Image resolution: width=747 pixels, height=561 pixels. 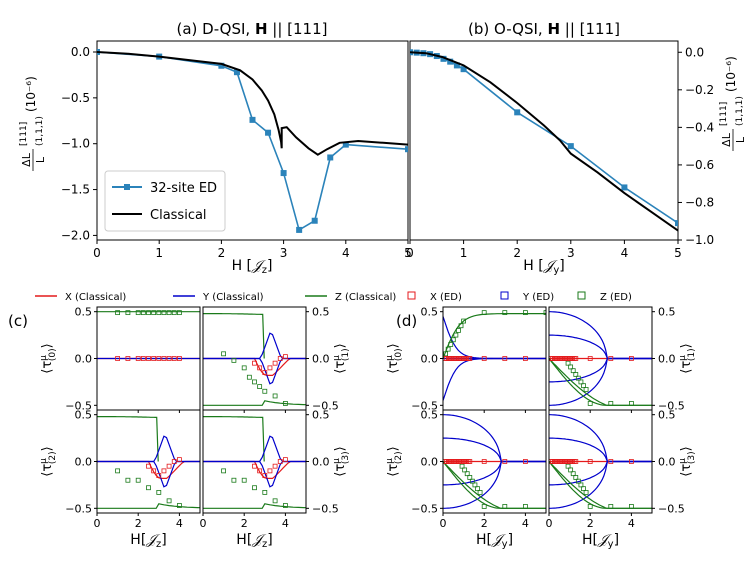 What do you see at coordinates (148, 541) in the screenshot?
I see `panel-c2-xlabel: H[𝒥z]` at bounding box center [148, 541].